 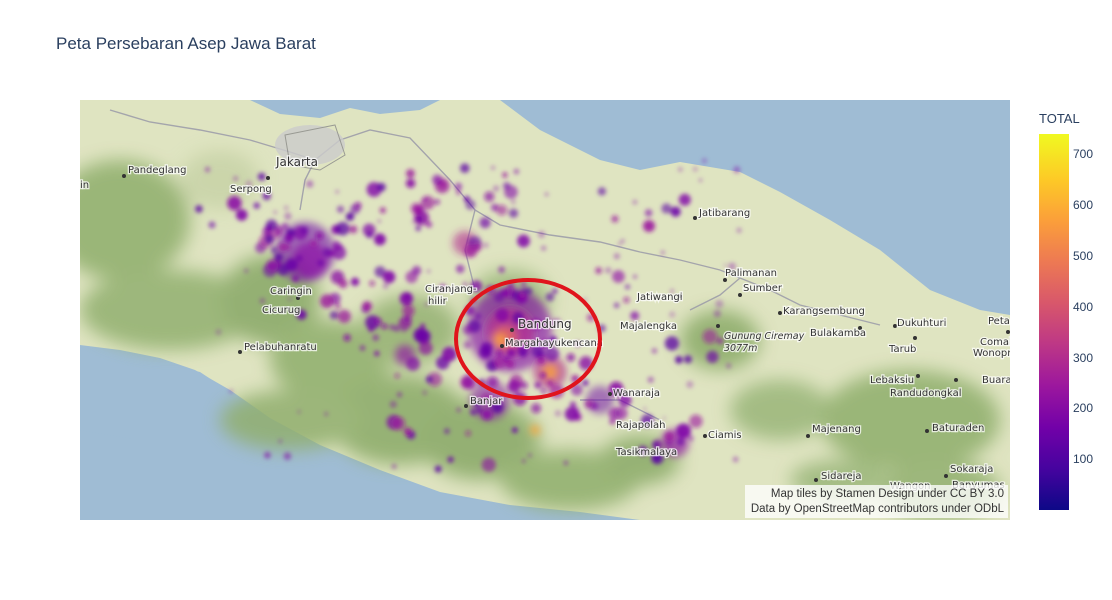 I want to click on label-ciremay-elevation: 3077m, so click(x=740, y=348).